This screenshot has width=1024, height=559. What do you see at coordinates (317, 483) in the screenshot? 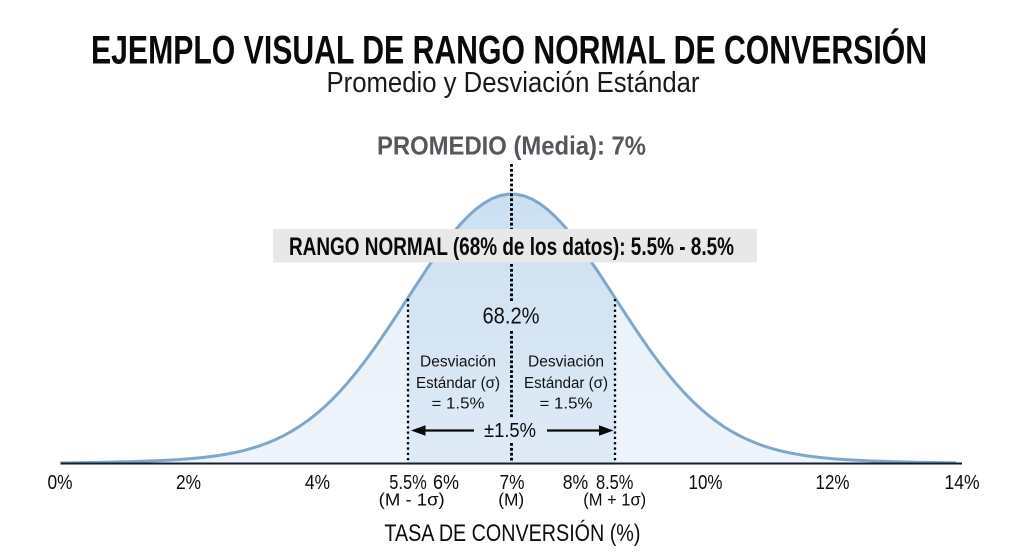
I see `svg-text: 4%` at bounding box center [317, 483].